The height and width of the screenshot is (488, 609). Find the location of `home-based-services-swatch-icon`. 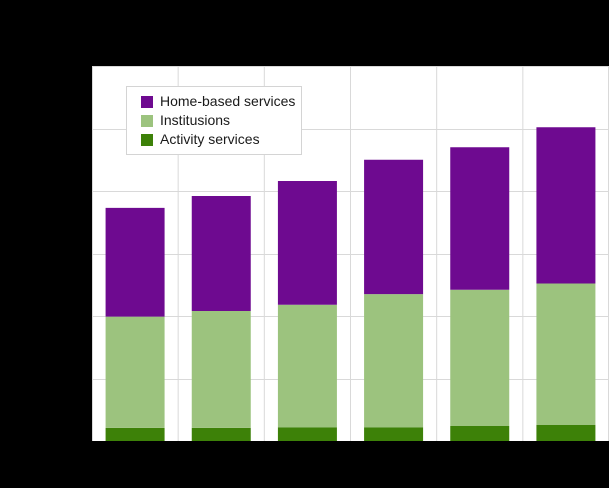

home-based-services-swatch-icon is located at coordinates (147, 101).